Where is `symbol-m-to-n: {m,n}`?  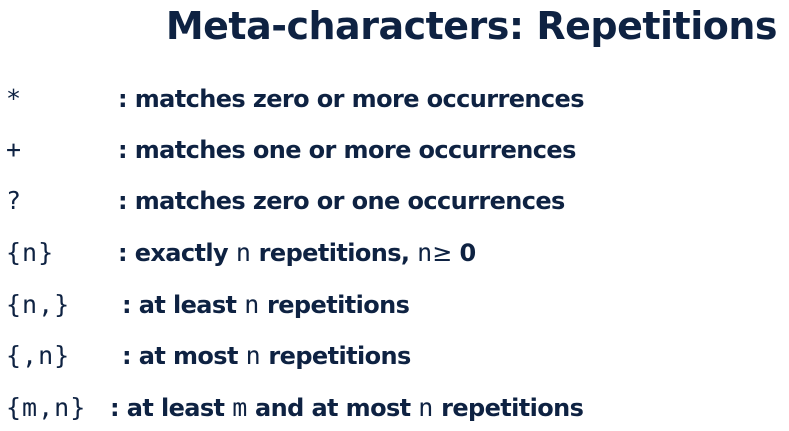 symbol-m-to-n: {m,n} is located at coordinates (46, 407).